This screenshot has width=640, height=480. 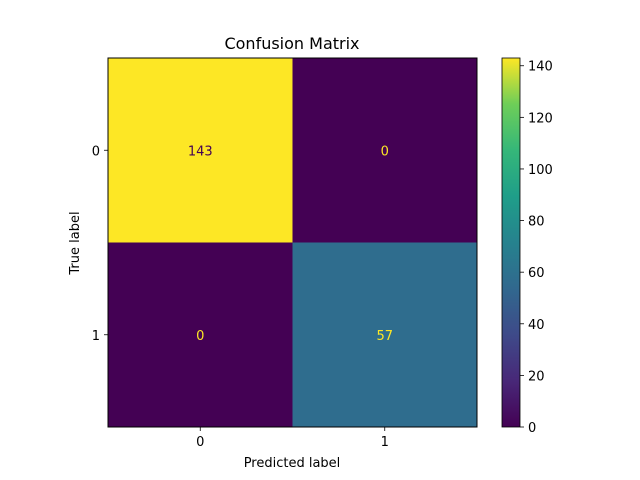 What do you see at coordinates (96, 151) in the screenshot?
I see `y-tick-label: 0` at bounding box center [96, 151].